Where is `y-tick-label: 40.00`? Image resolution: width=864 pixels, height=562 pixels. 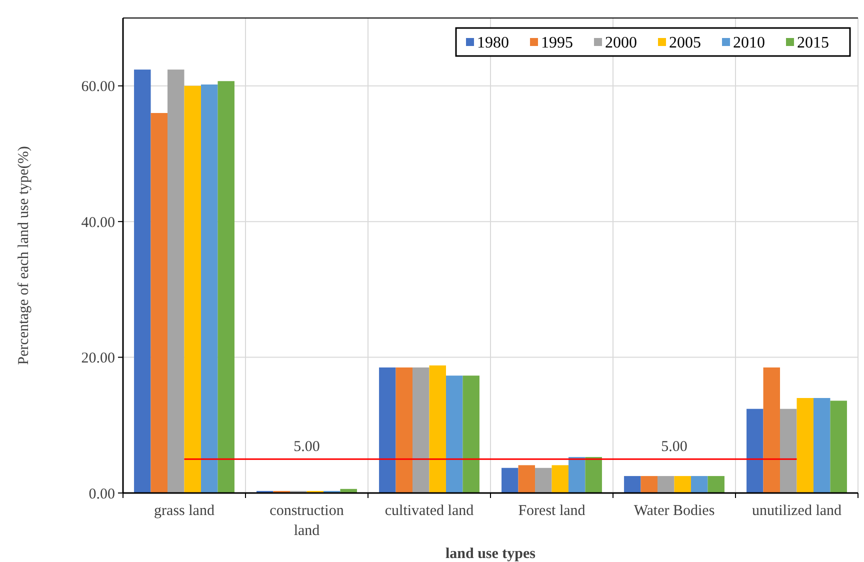 y-tick-label: 40.00 is located at coordinates (98, 222).